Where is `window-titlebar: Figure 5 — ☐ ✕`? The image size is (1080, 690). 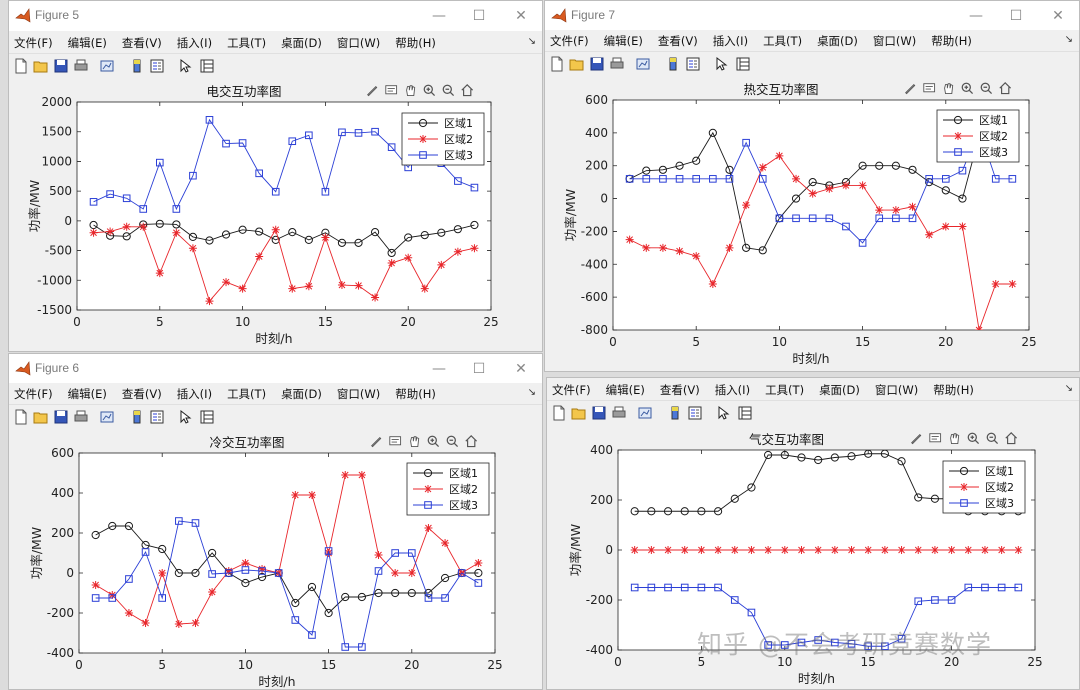 window-titlebar: Figure 5 — ☐ ✕ is located at coordinates (275, 16).